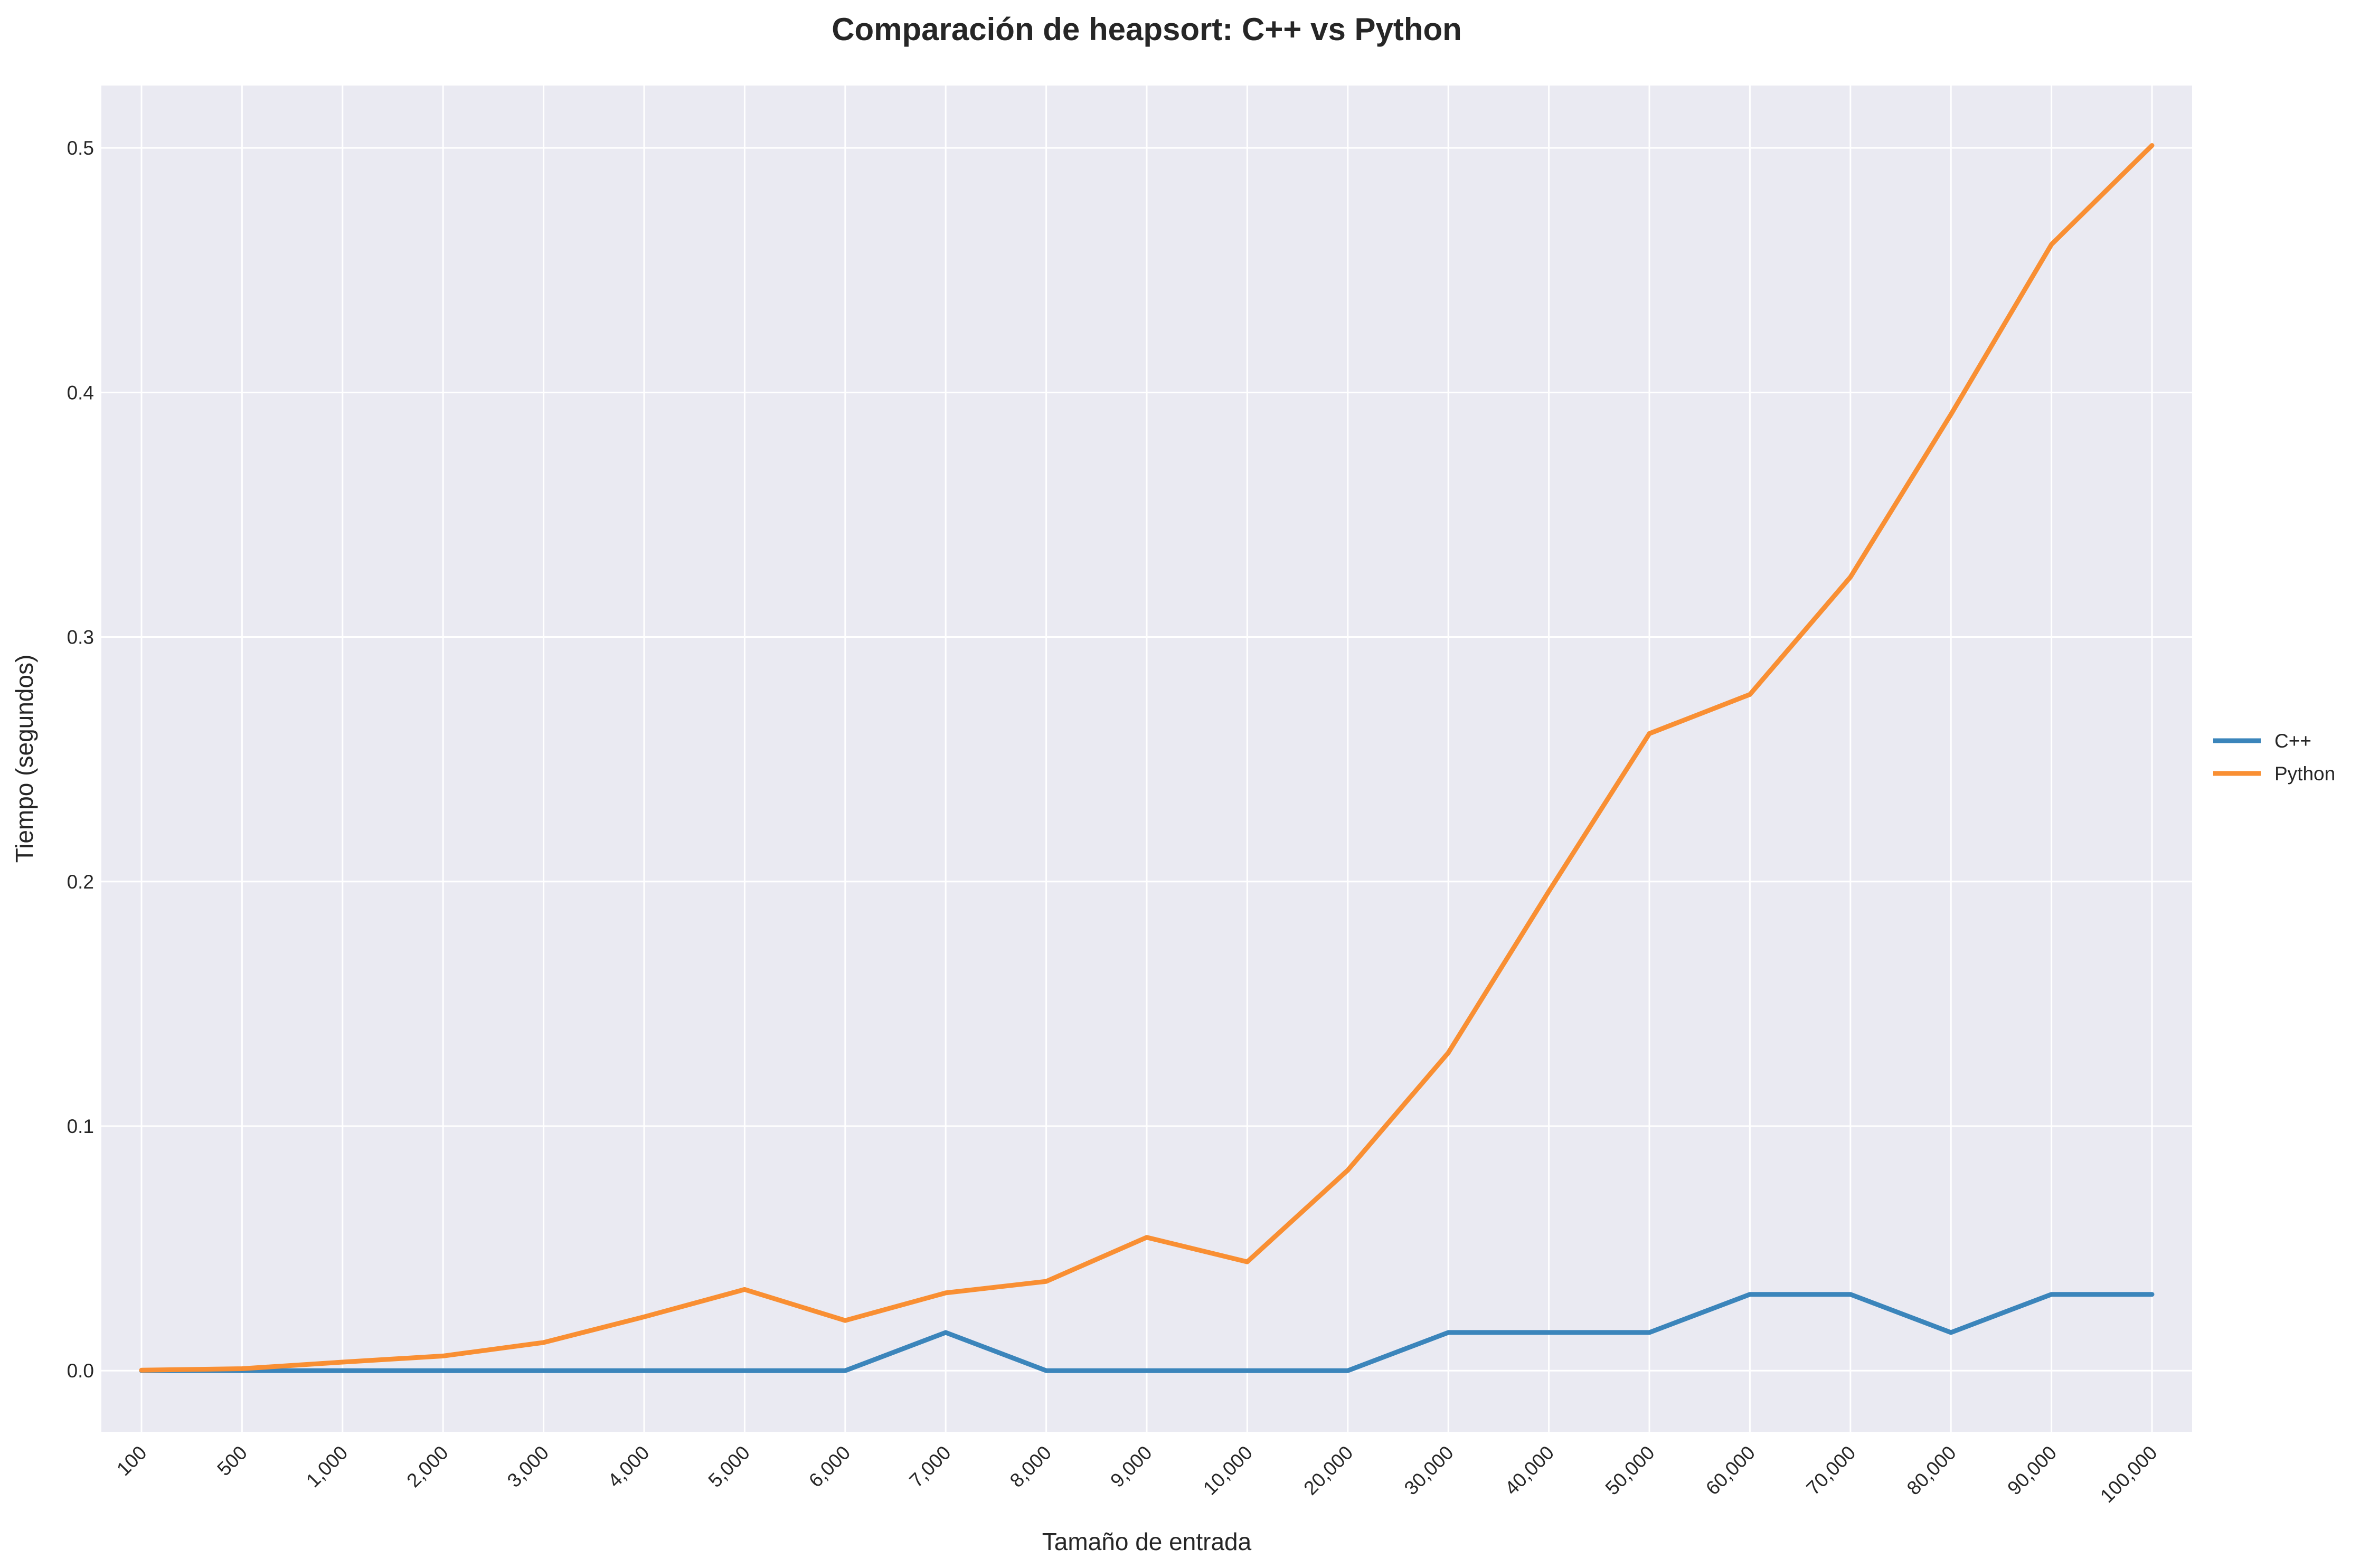  What do you see at coordinates (80, 1126) in the screenshot?
I see `y-tick-label: 0.1` at bounding box center [80, 1126].